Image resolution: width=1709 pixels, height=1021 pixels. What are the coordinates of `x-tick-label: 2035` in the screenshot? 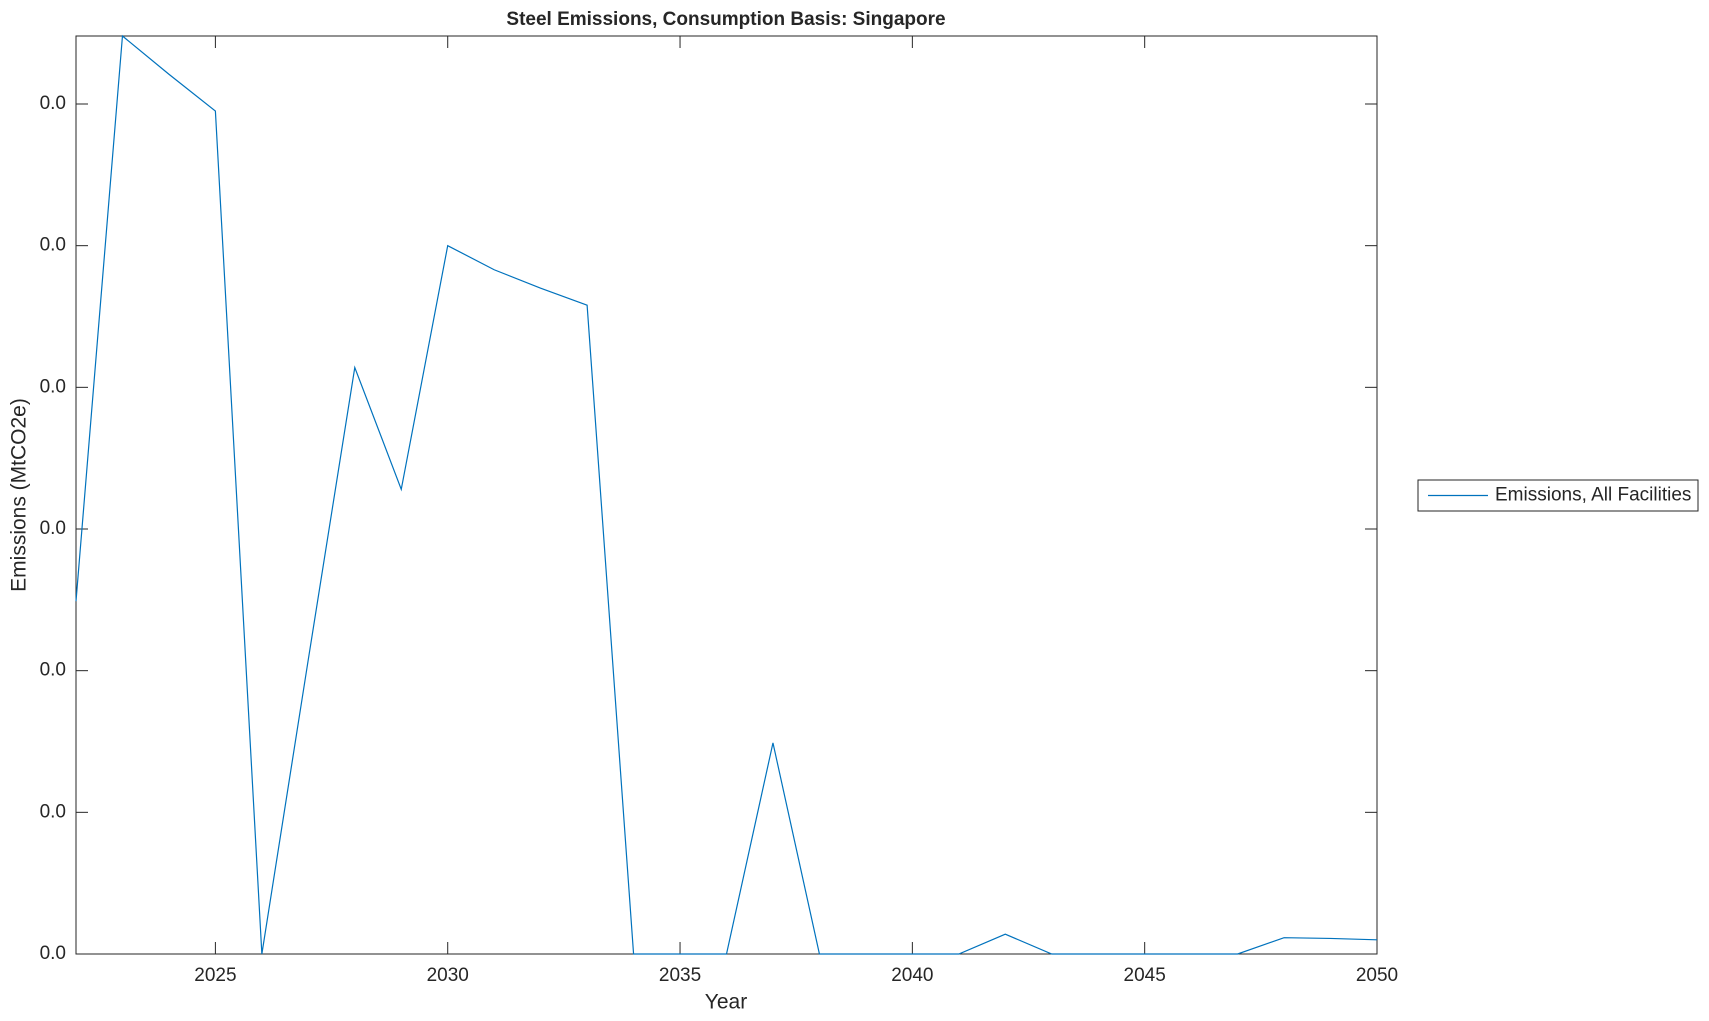 It's located at (680, 975).